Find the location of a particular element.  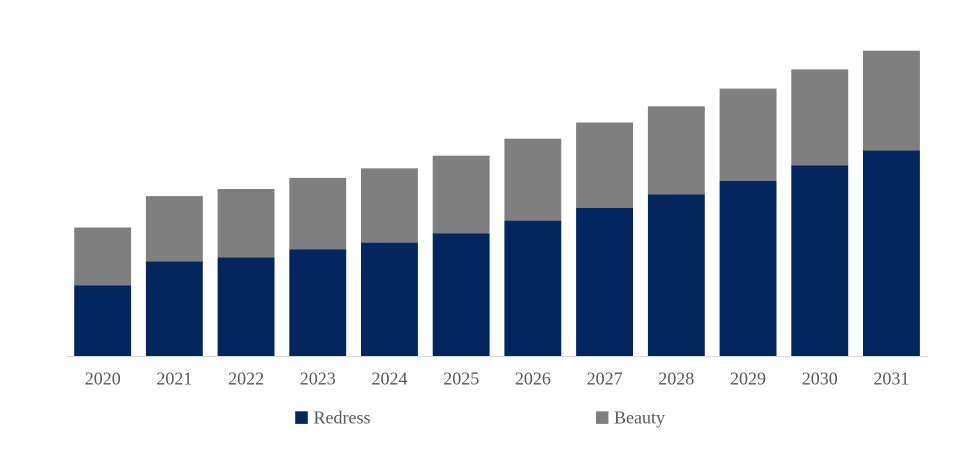

svg-text: 2020 is located at coordinates (103, 379).